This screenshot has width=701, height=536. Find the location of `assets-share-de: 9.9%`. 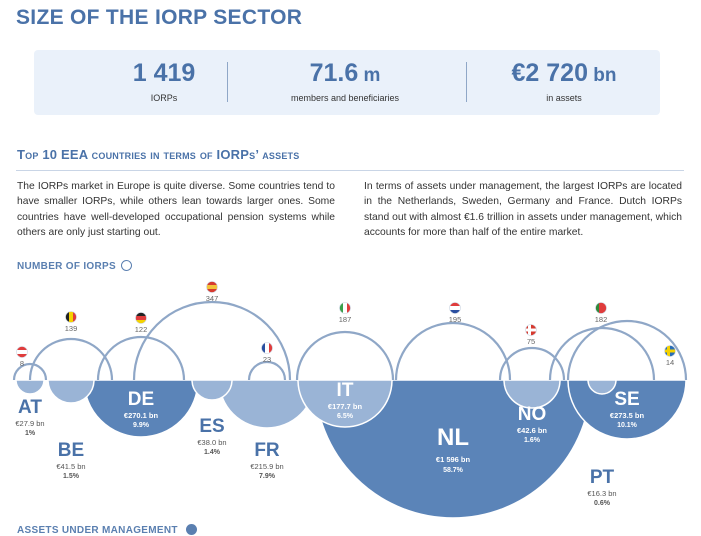

assets-share-de: 9.9% is located at coordinates (141, 425).